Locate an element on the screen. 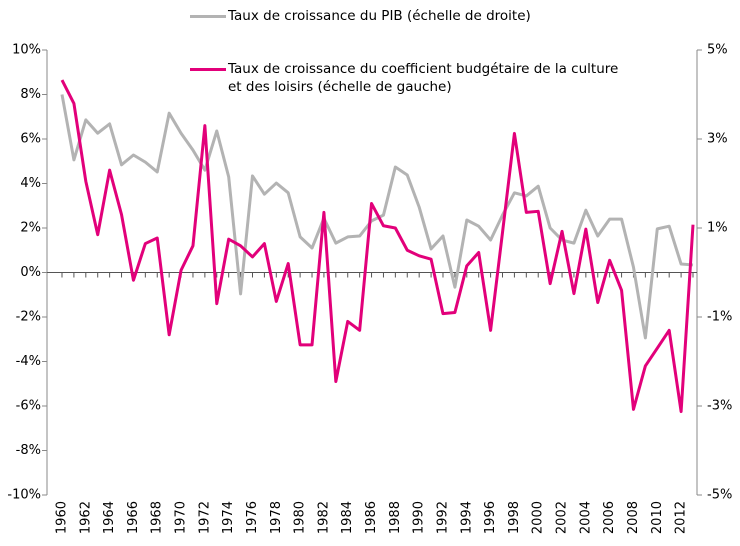 The width and height of the screenshot is (740, 546). y-tick-label: 10% is located at coordinates (26, 50).